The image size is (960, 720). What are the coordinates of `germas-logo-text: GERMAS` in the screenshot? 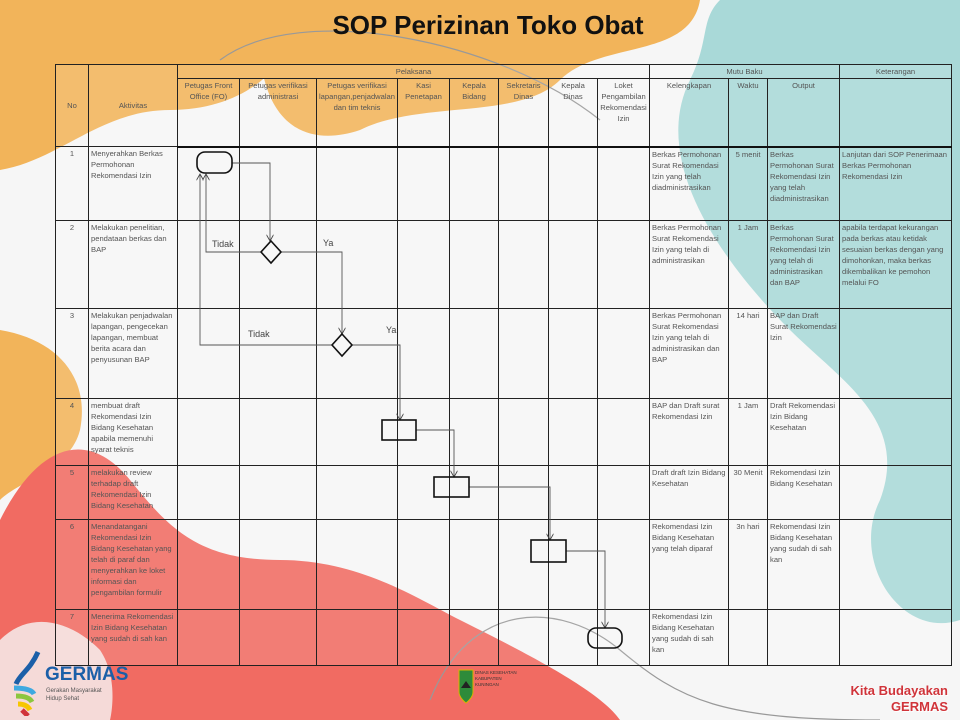 It's located at (87, 674).